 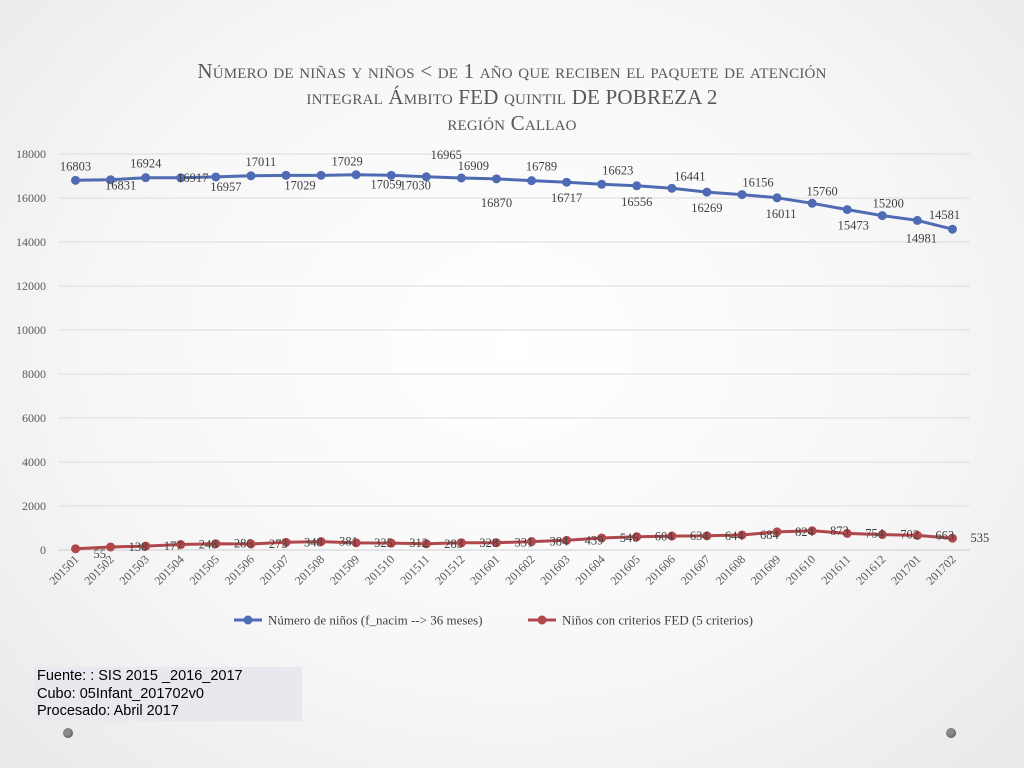 I want to click on x-tick-label: 201608, so click(x=730, y=569).